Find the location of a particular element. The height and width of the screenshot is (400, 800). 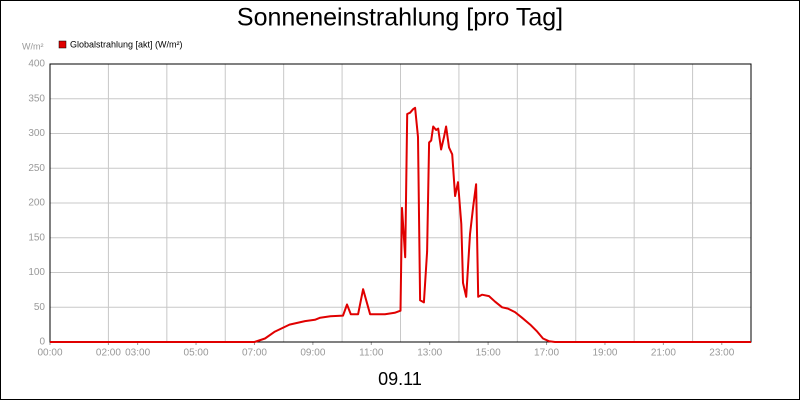

y-tick-label: 100 is located at coordinates (36, 272).